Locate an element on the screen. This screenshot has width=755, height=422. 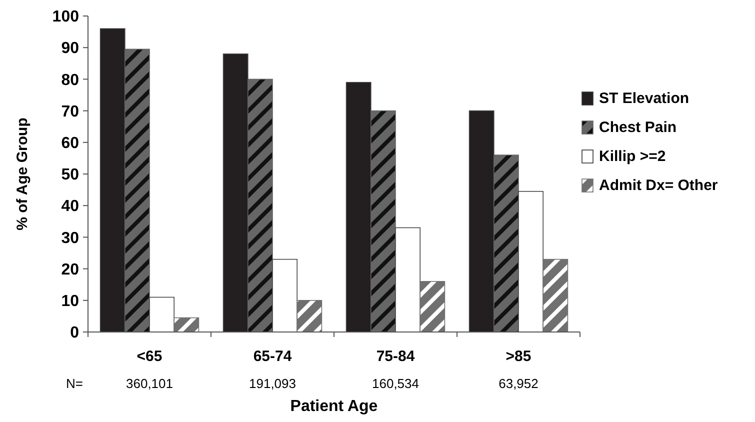
text: 160,534 is located at coordinates (395, 383).